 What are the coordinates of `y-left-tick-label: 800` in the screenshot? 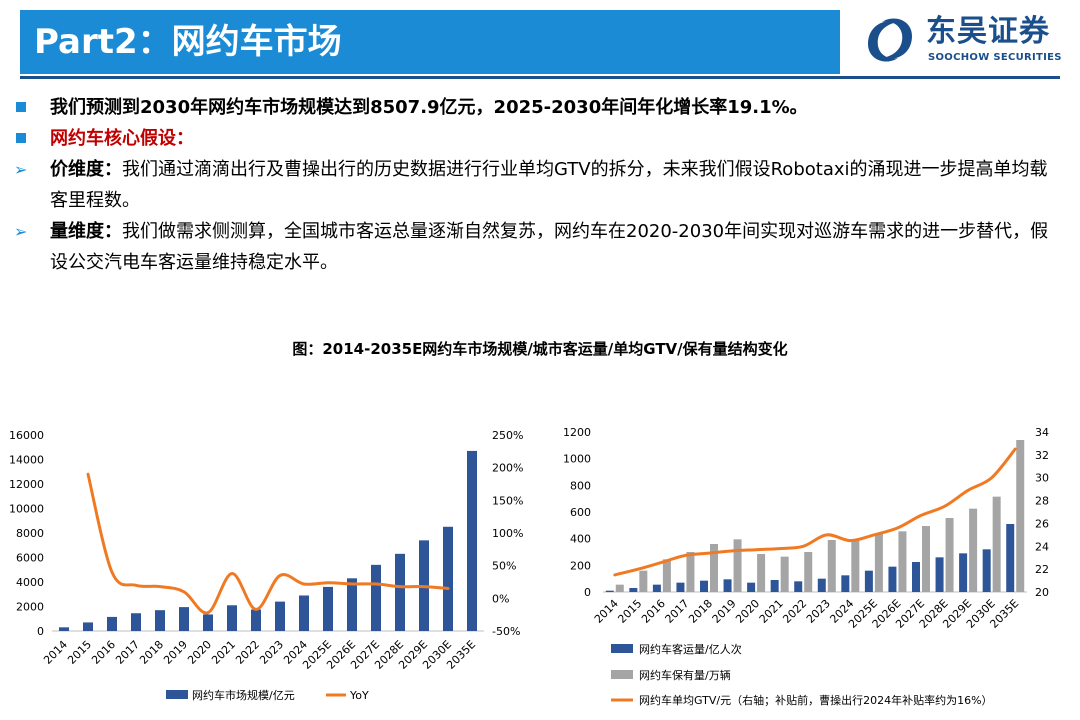 It's located at (580, 485).